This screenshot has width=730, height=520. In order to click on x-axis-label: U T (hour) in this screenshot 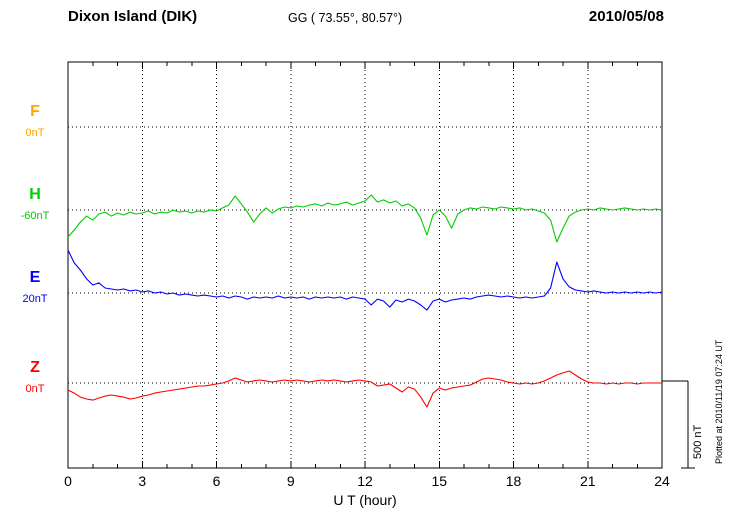, I will do `click(365, 500)`.